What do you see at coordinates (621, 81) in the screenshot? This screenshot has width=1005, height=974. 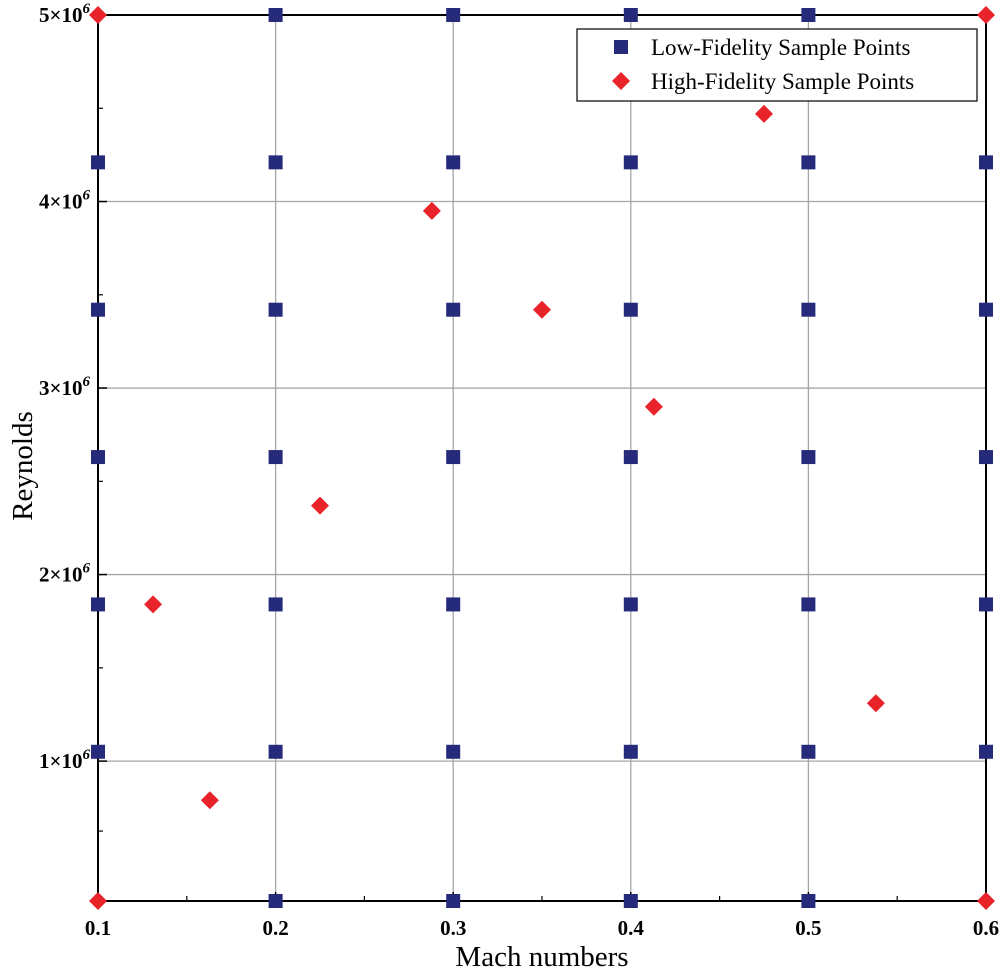 I see `legend-diamond-marker` at bounding box center [621, 81].